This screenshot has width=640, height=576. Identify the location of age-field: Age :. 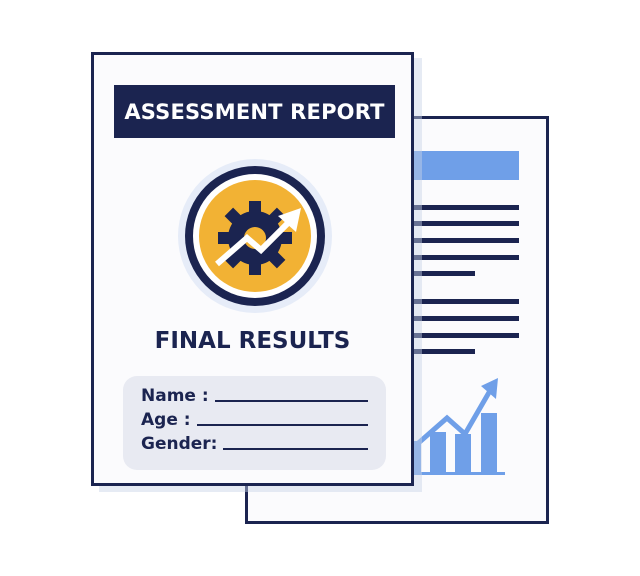
(254, 420).